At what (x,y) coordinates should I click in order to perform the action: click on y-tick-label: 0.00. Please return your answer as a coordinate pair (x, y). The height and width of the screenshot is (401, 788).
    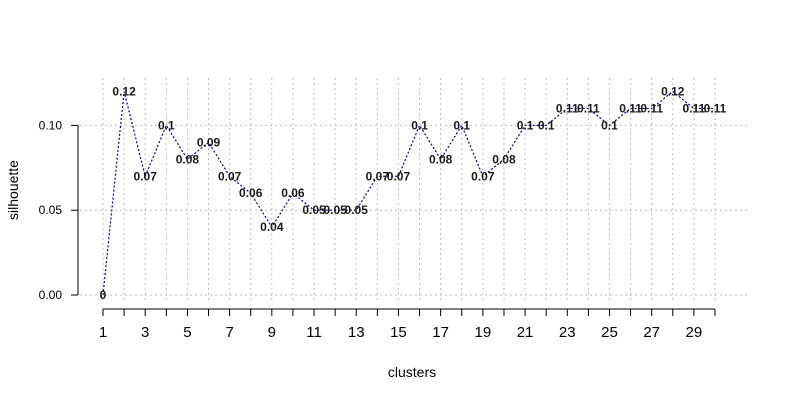
    Looking at the image, I should click on (51, 295).